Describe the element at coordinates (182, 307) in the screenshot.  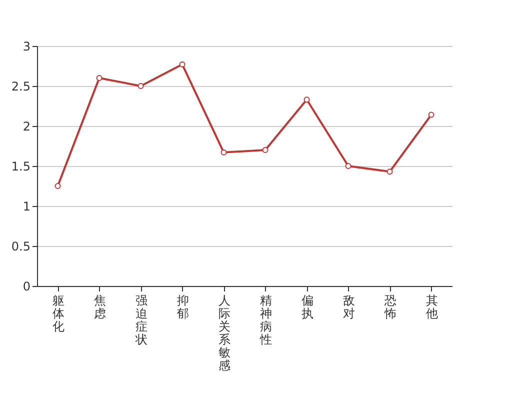
I see `x-tick-label: 抑郁` at that location.